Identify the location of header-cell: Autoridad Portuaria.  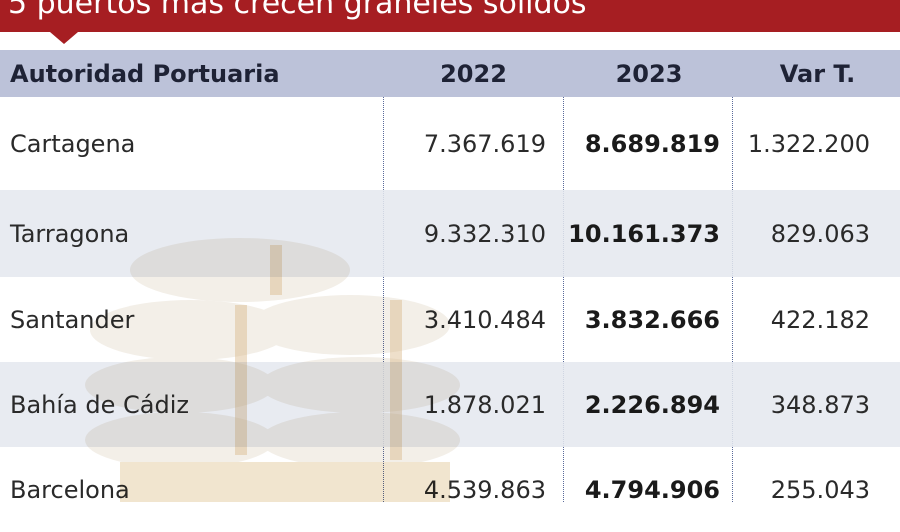
(145, 73).